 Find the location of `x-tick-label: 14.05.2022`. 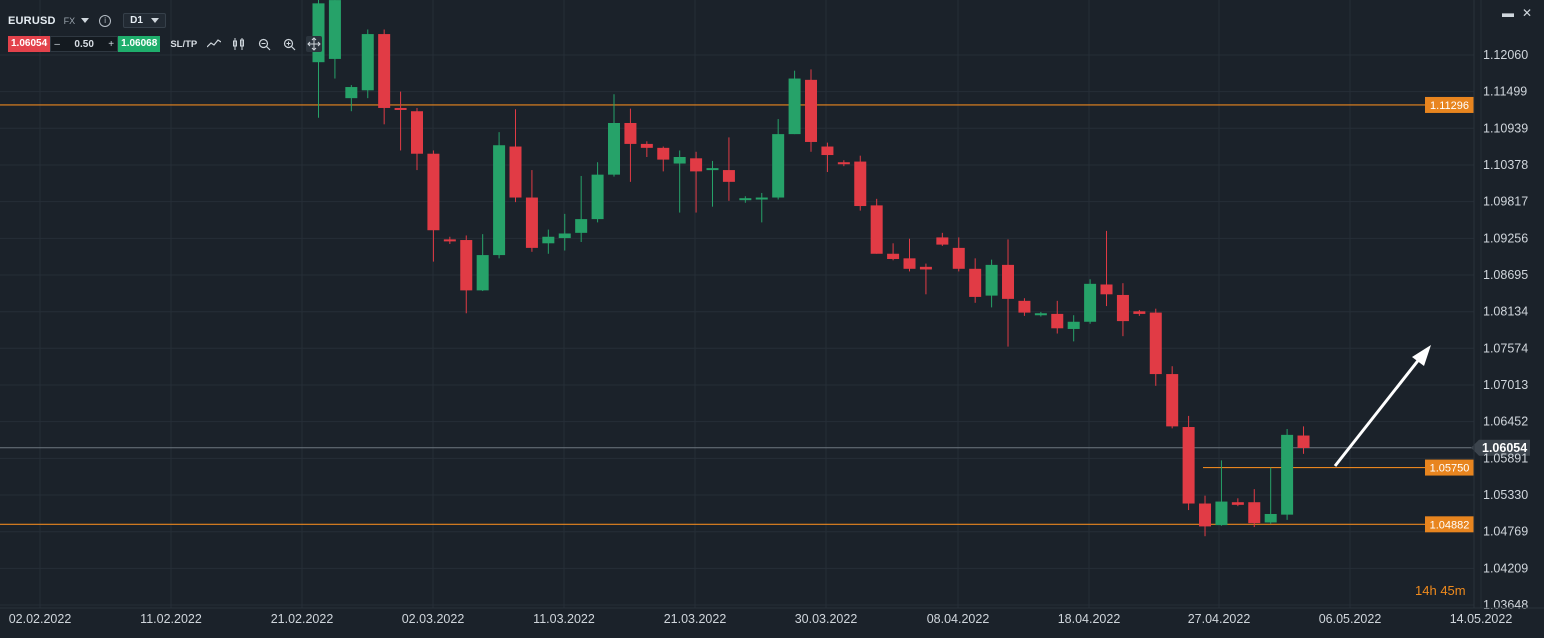

x-tick-label: 14.05.2022 is located at coordinates (1481, 619).